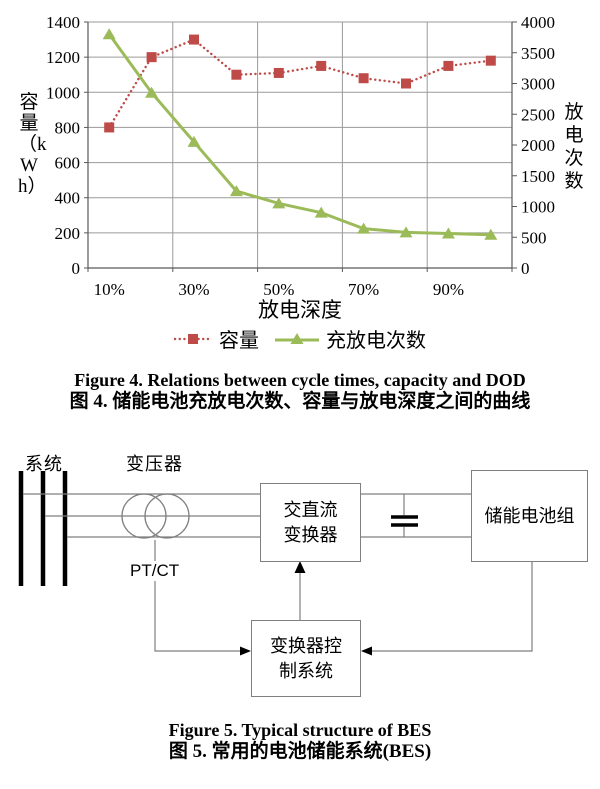  Describe the element at coordinates (300, 401) in the screenshot. I see `figure4-caption-zh: 图 4. 储能电池充放电次数、容量与放电深度之间的曲线` at that location.